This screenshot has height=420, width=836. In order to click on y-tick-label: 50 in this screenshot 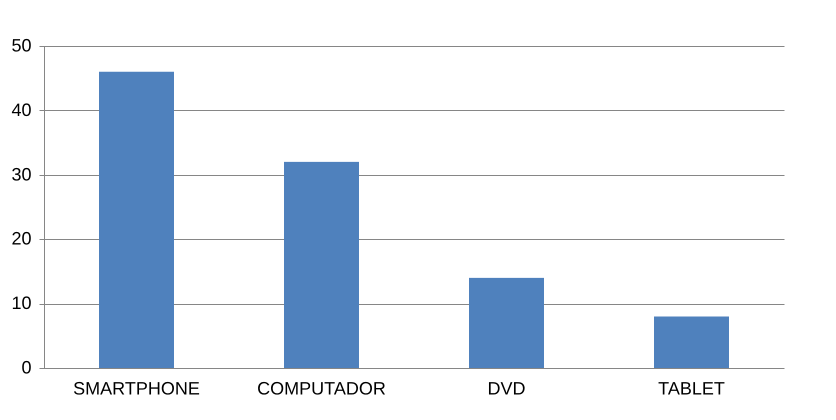, I will do `click(21, 46)`.